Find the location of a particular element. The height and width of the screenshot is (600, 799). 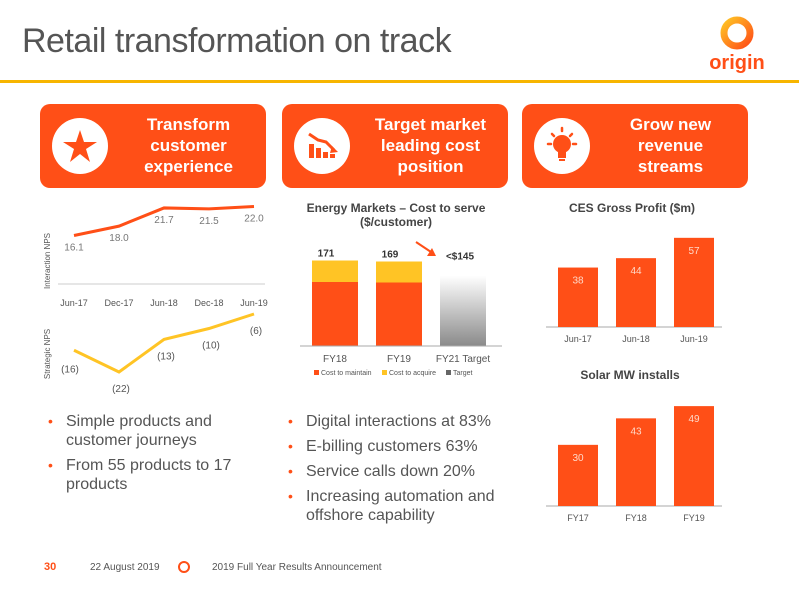

interaction-nps-label: 16.1 is located at coordinates (74, 248).